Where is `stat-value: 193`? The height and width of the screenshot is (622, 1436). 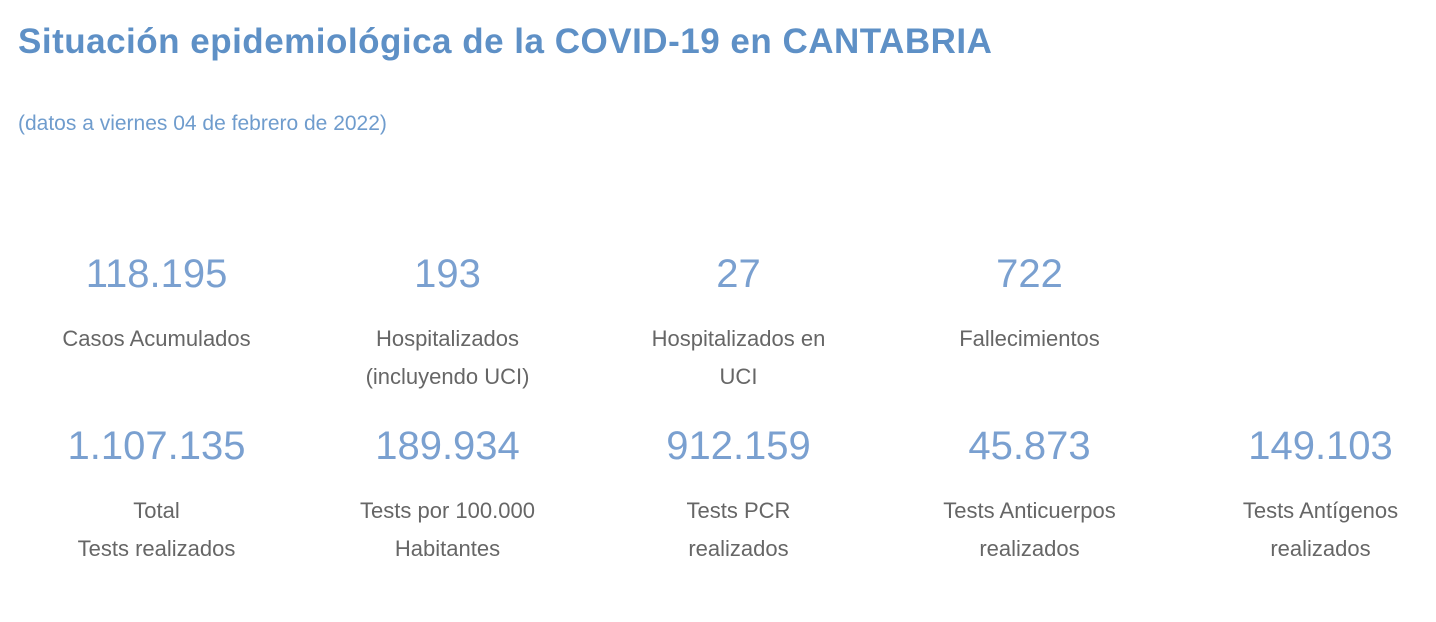
stat-value: 193 is located at coordinates (447, 274).